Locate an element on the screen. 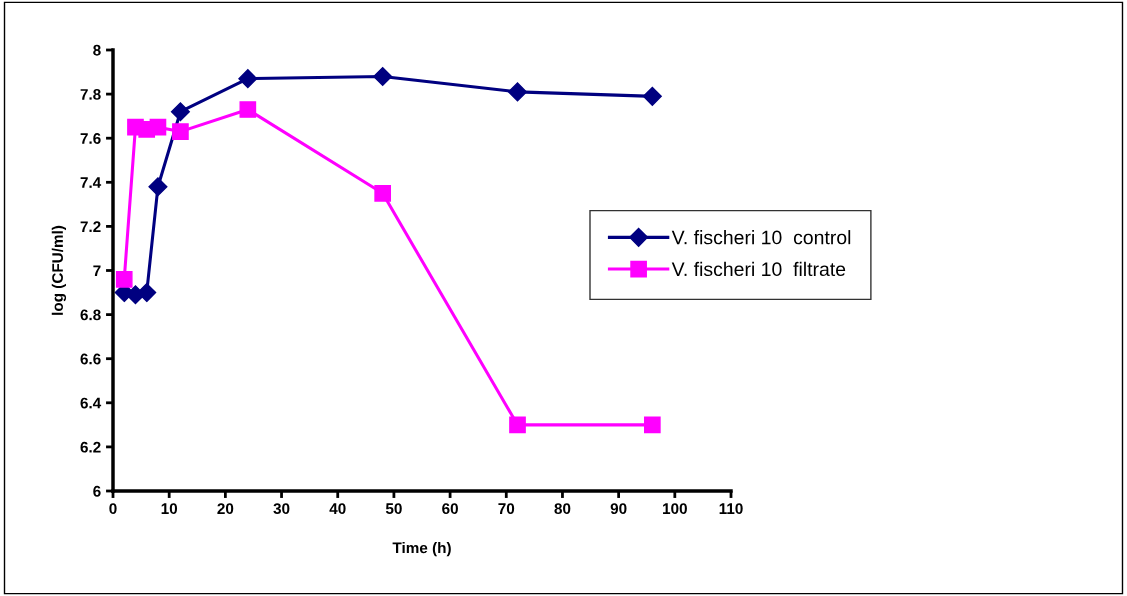 The width and height of the screenshot is (1127, 596). x-tick-label: 40 is located at coordinates (337, 509).